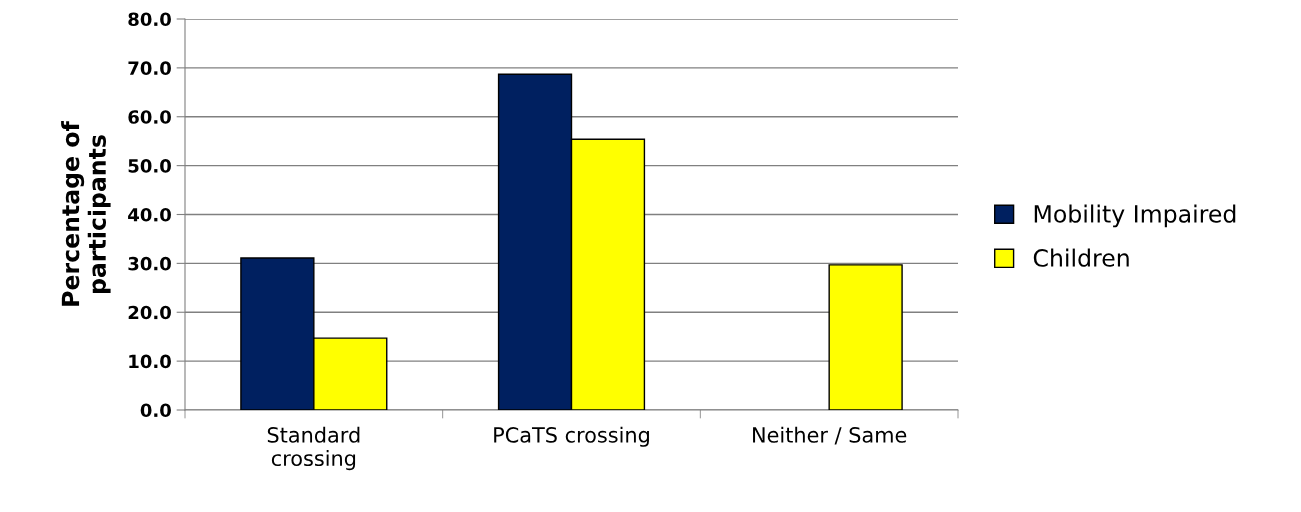  What do you see at coordinates (865, 337) in the screenshot?
I see `bar` at bounding box center [865, 337].